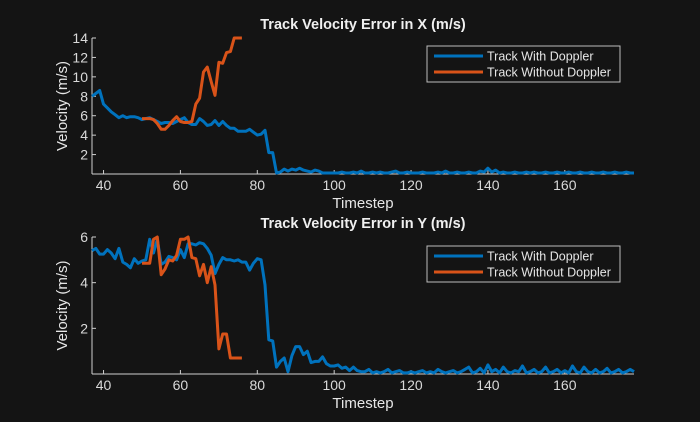 Image resolution: width=700 pixels, height=422 pixels. I want to click on y-tick-label: 14, so click(80, 38).